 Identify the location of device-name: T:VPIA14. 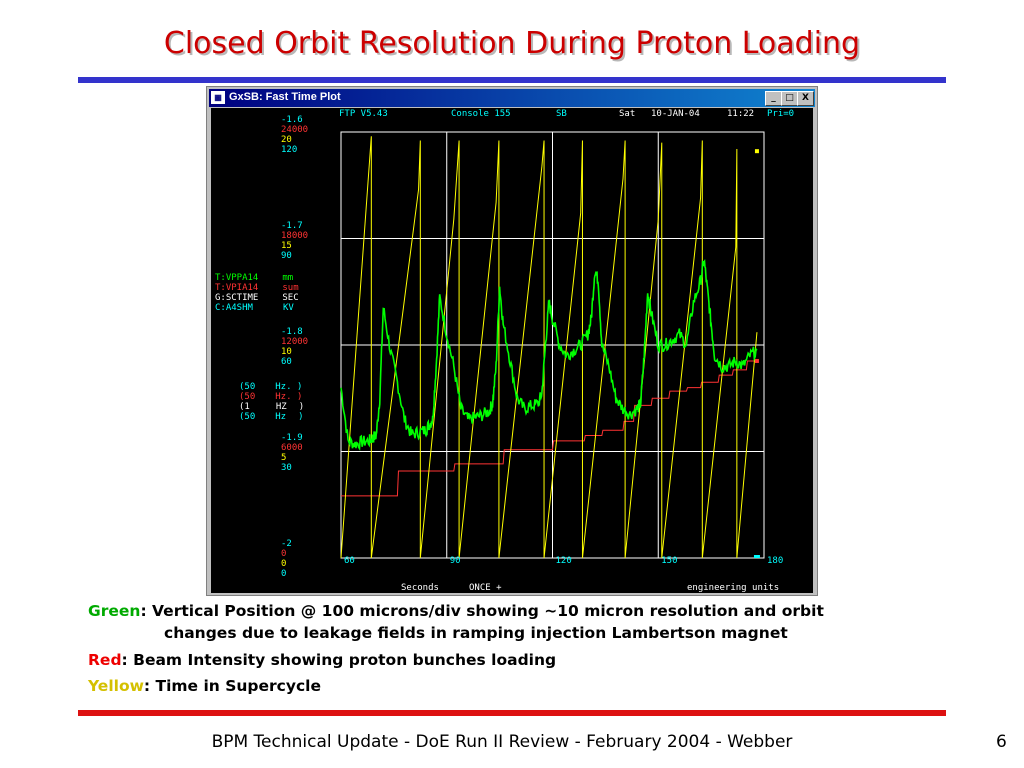
(237, 288).